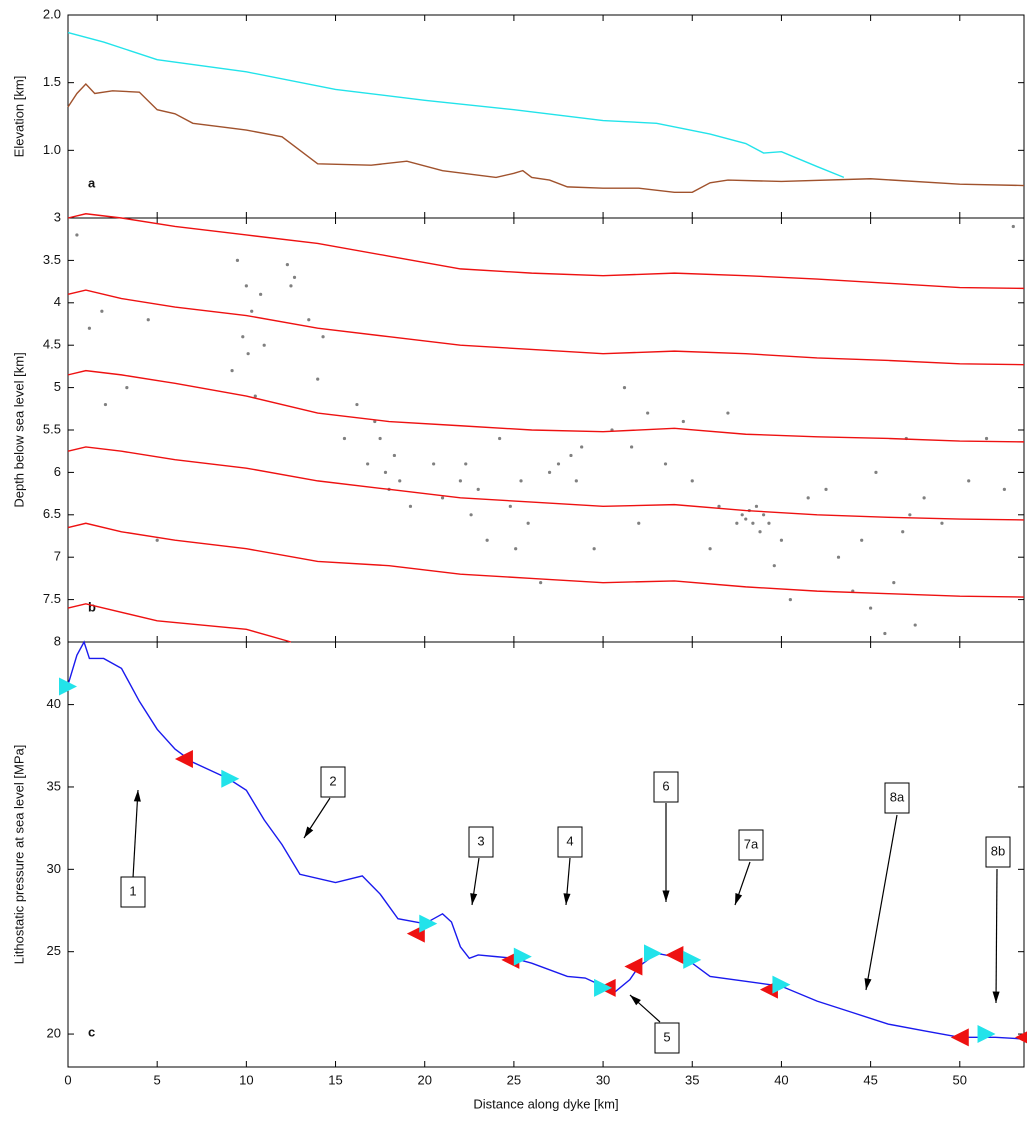  I want to click on x-tick-label: 50, so click(960, 1079).